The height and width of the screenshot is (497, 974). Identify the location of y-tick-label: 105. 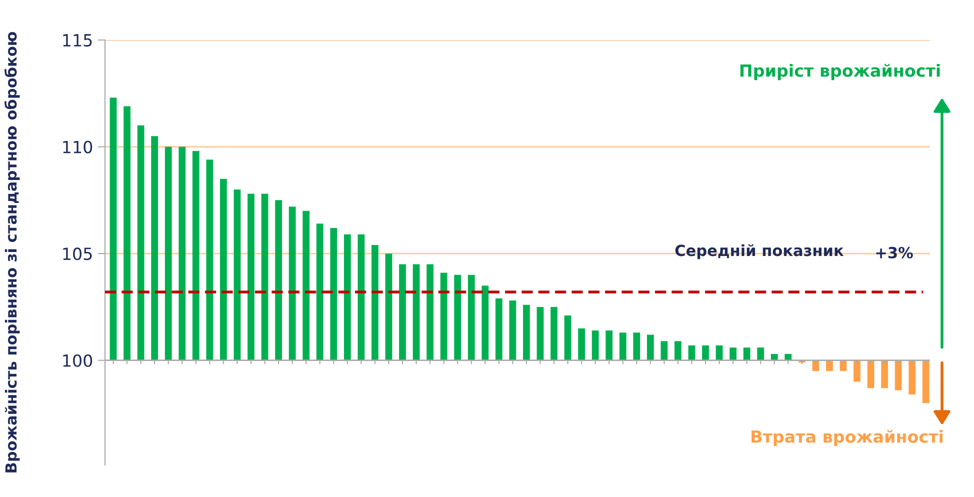
(77, 254).